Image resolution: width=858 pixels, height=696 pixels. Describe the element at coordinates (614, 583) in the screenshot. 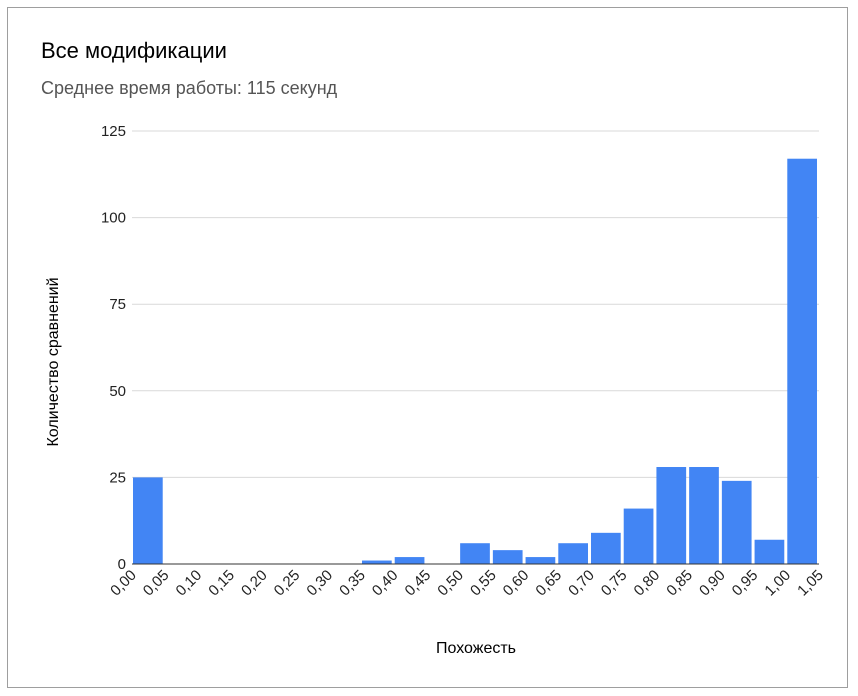

I see `x-tick-label: 0,75` at that location.